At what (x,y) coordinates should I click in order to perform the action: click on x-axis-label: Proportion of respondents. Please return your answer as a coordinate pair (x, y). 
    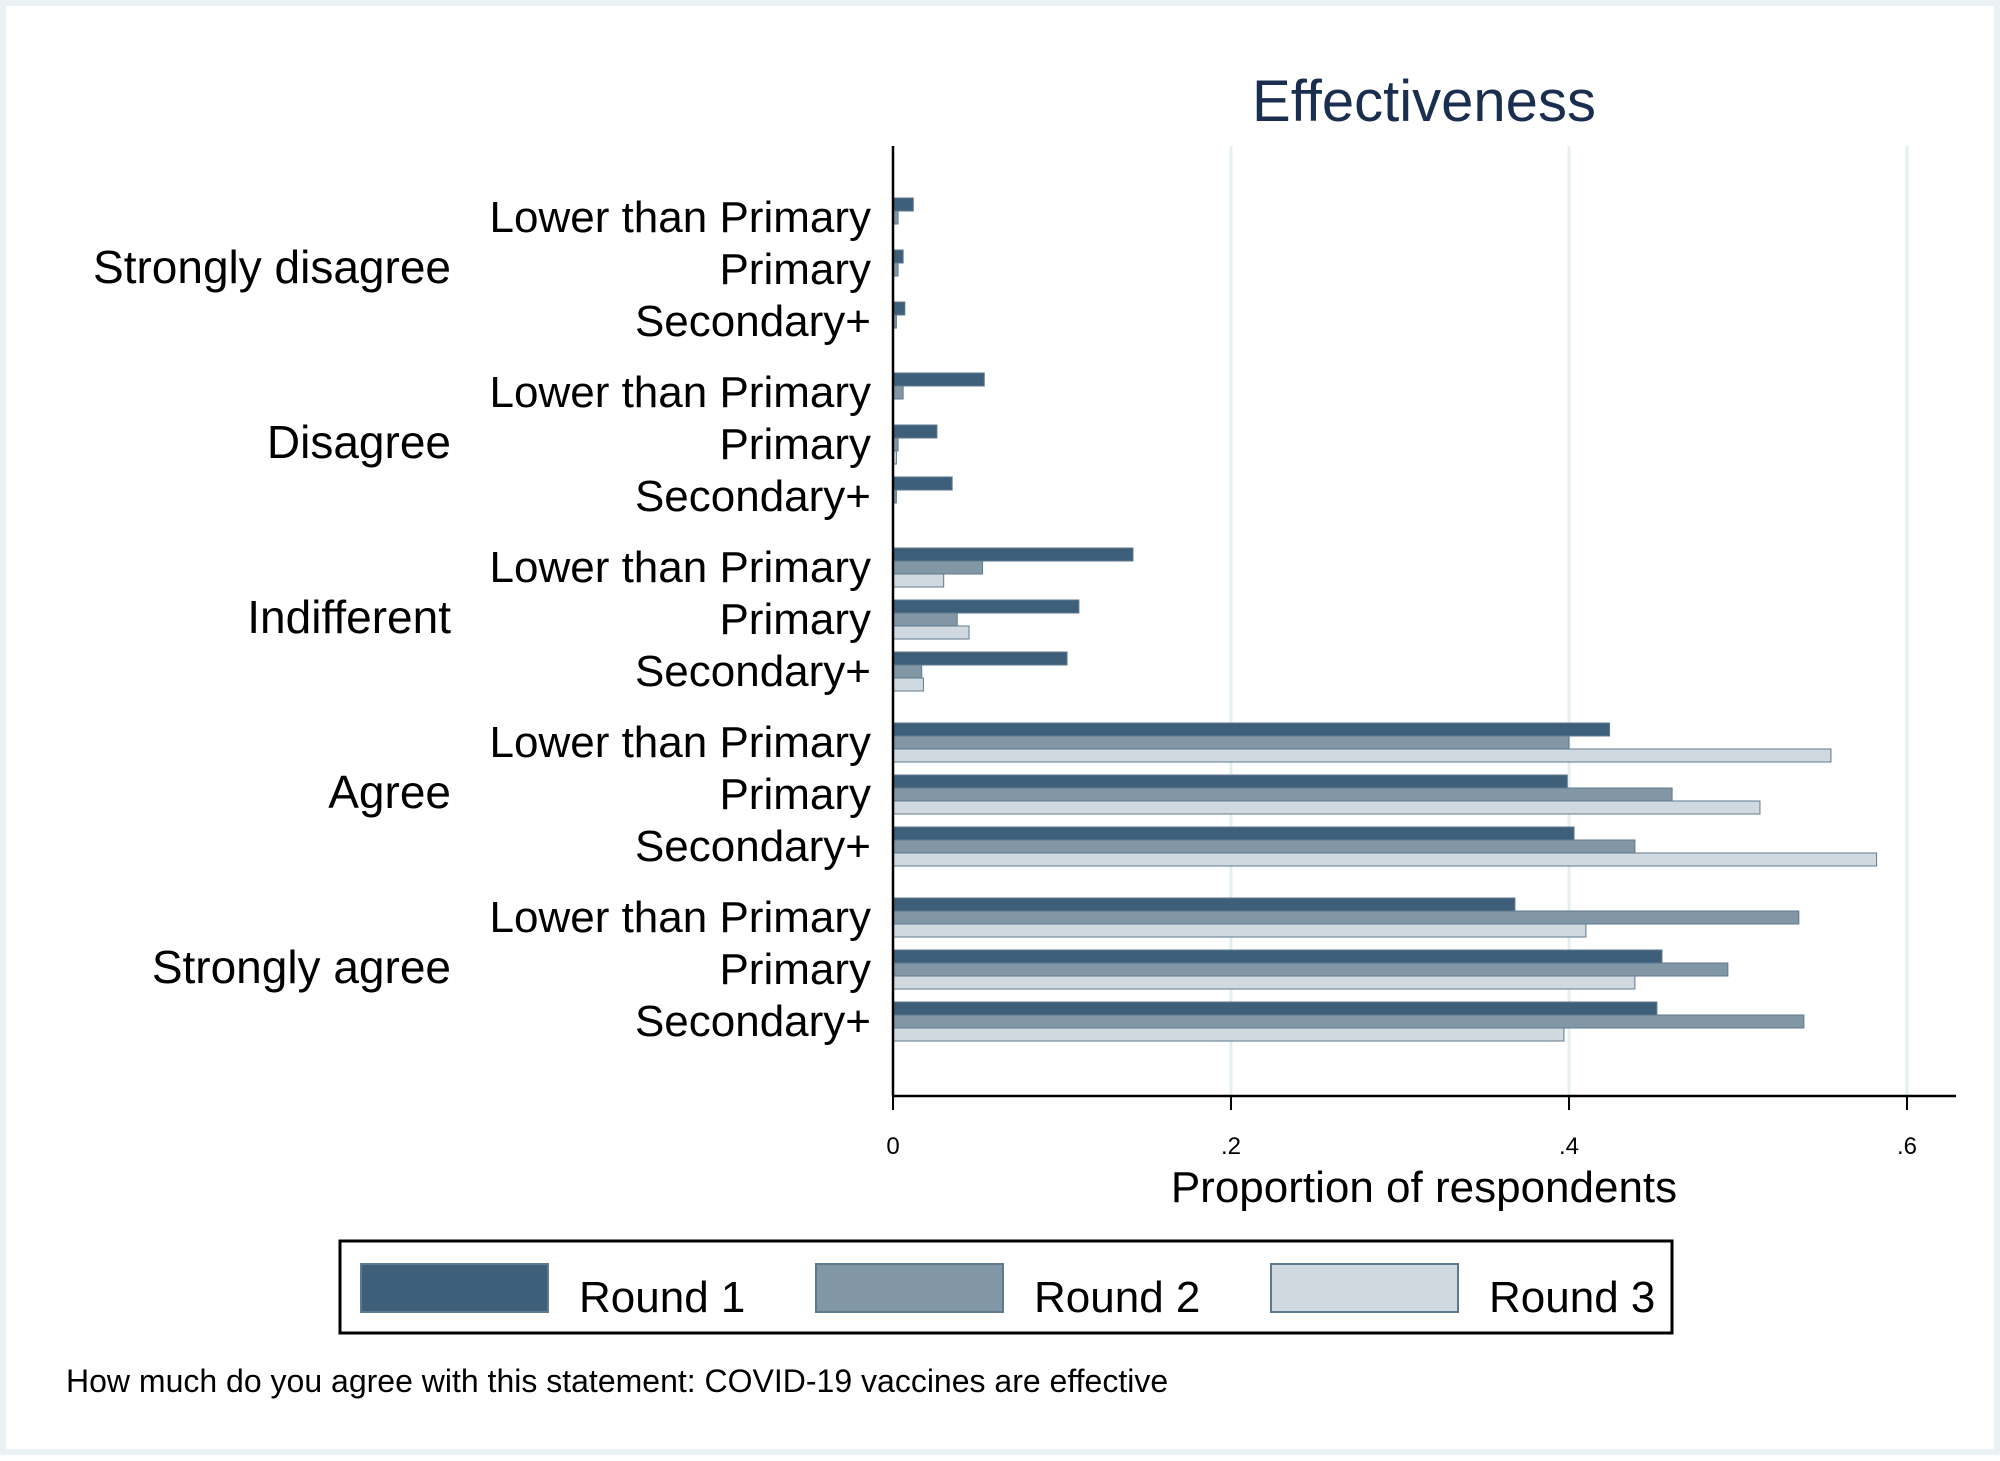
    Looking at the image, I should click on (1424, 1187).